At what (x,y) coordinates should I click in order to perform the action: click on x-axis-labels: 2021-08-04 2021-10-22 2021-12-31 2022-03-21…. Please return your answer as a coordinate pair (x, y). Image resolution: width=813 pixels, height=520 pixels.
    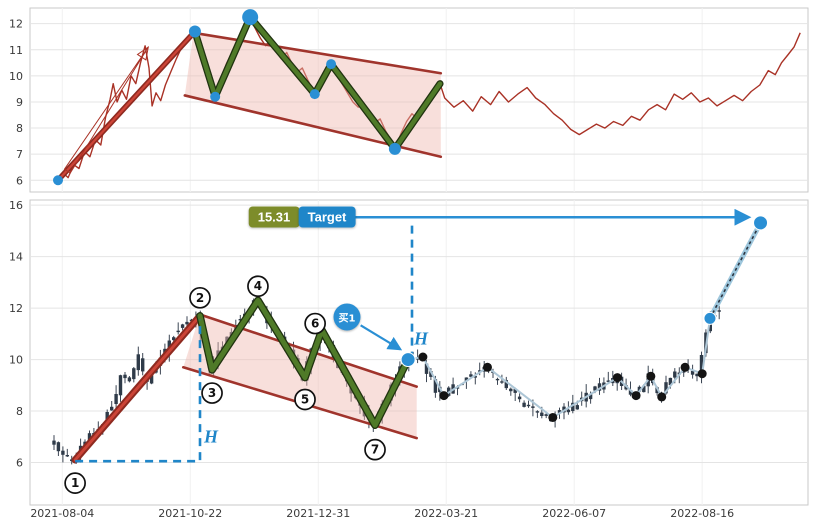
    Looking at the image, I should click on (382, 513).